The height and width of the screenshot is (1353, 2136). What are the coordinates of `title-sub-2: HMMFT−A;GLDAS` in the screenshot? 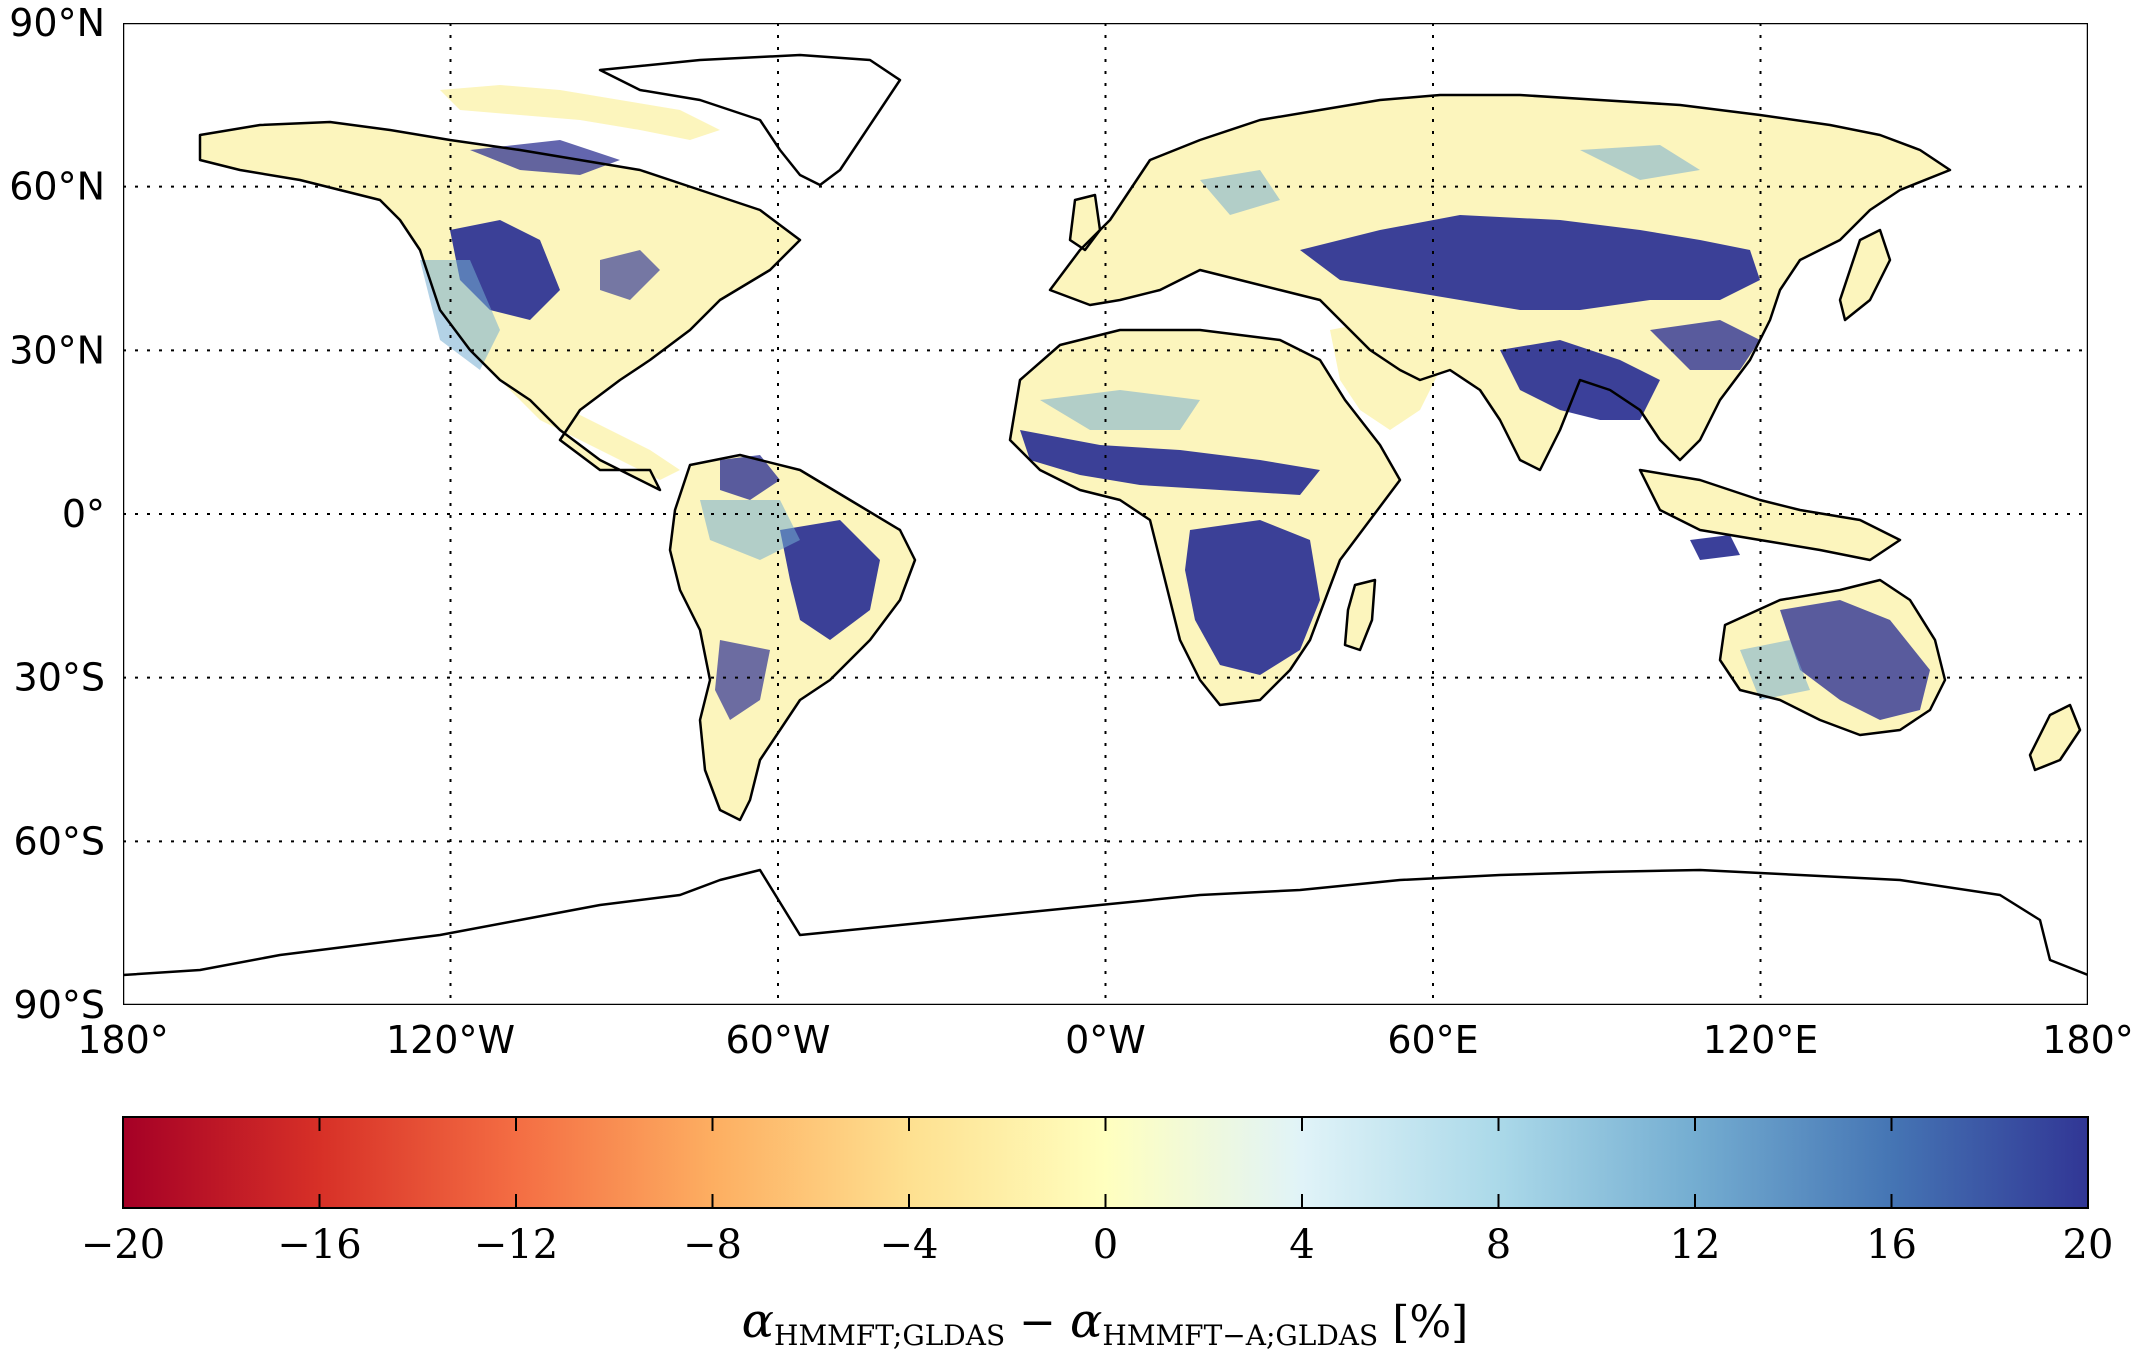 It's located at (1240, 1335).